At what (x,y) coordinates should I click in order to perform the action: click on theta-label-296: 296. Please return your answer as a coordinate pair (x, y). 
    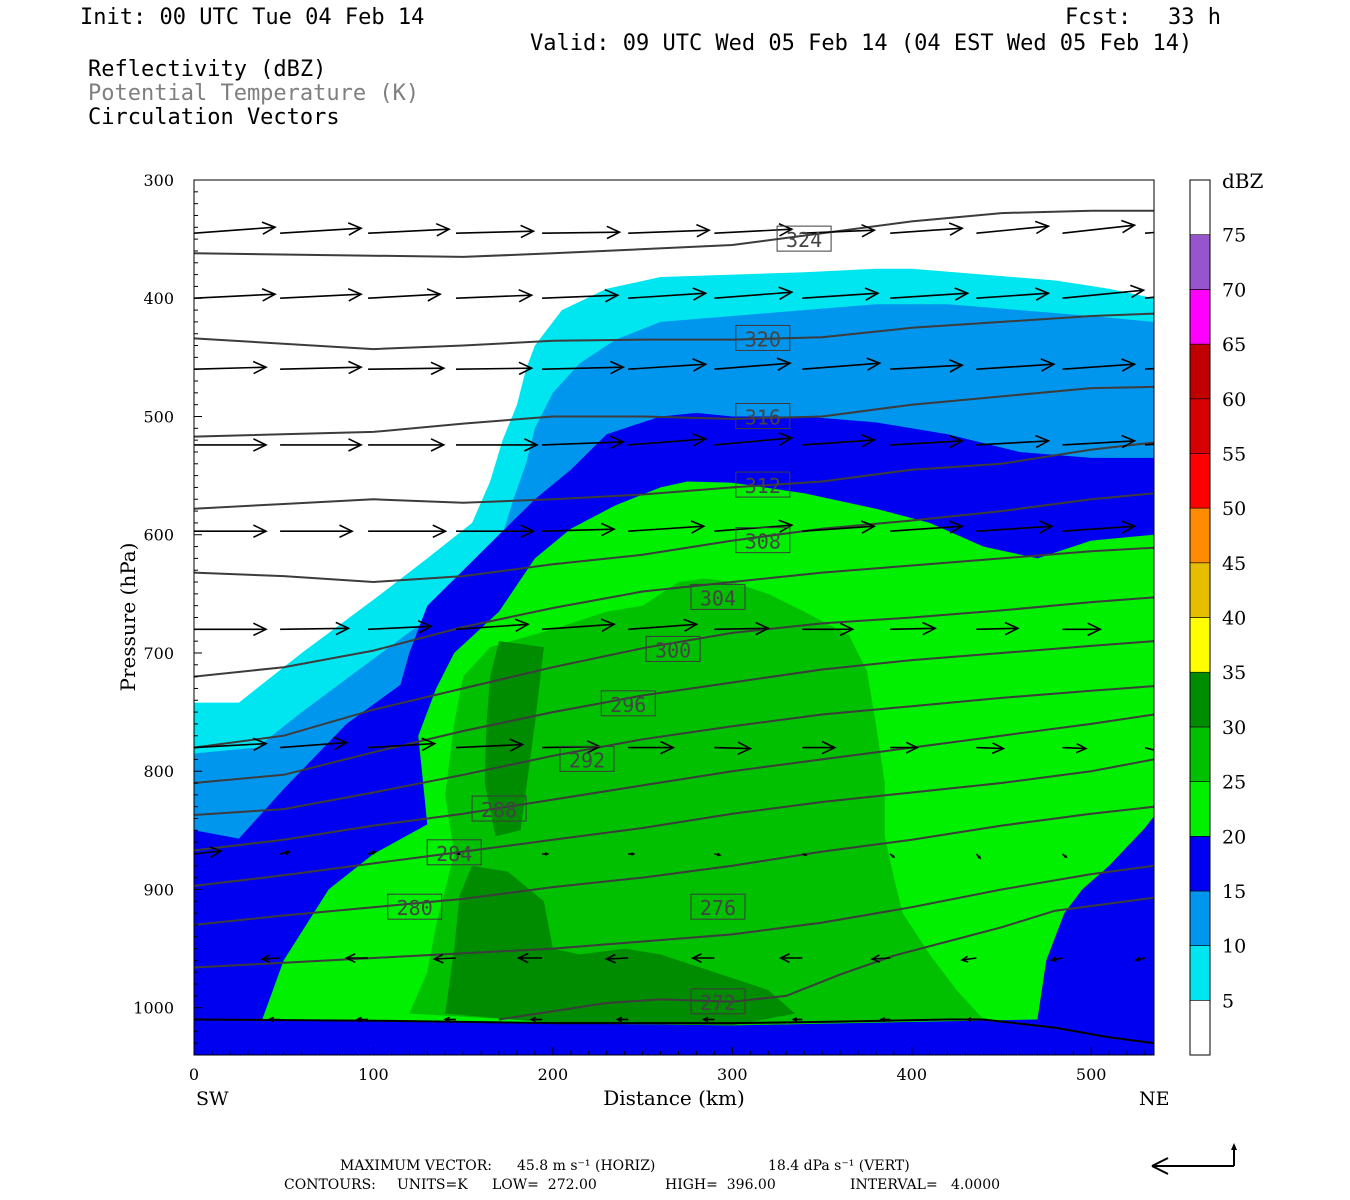
    Looking at the image, I should click on (628, 703).